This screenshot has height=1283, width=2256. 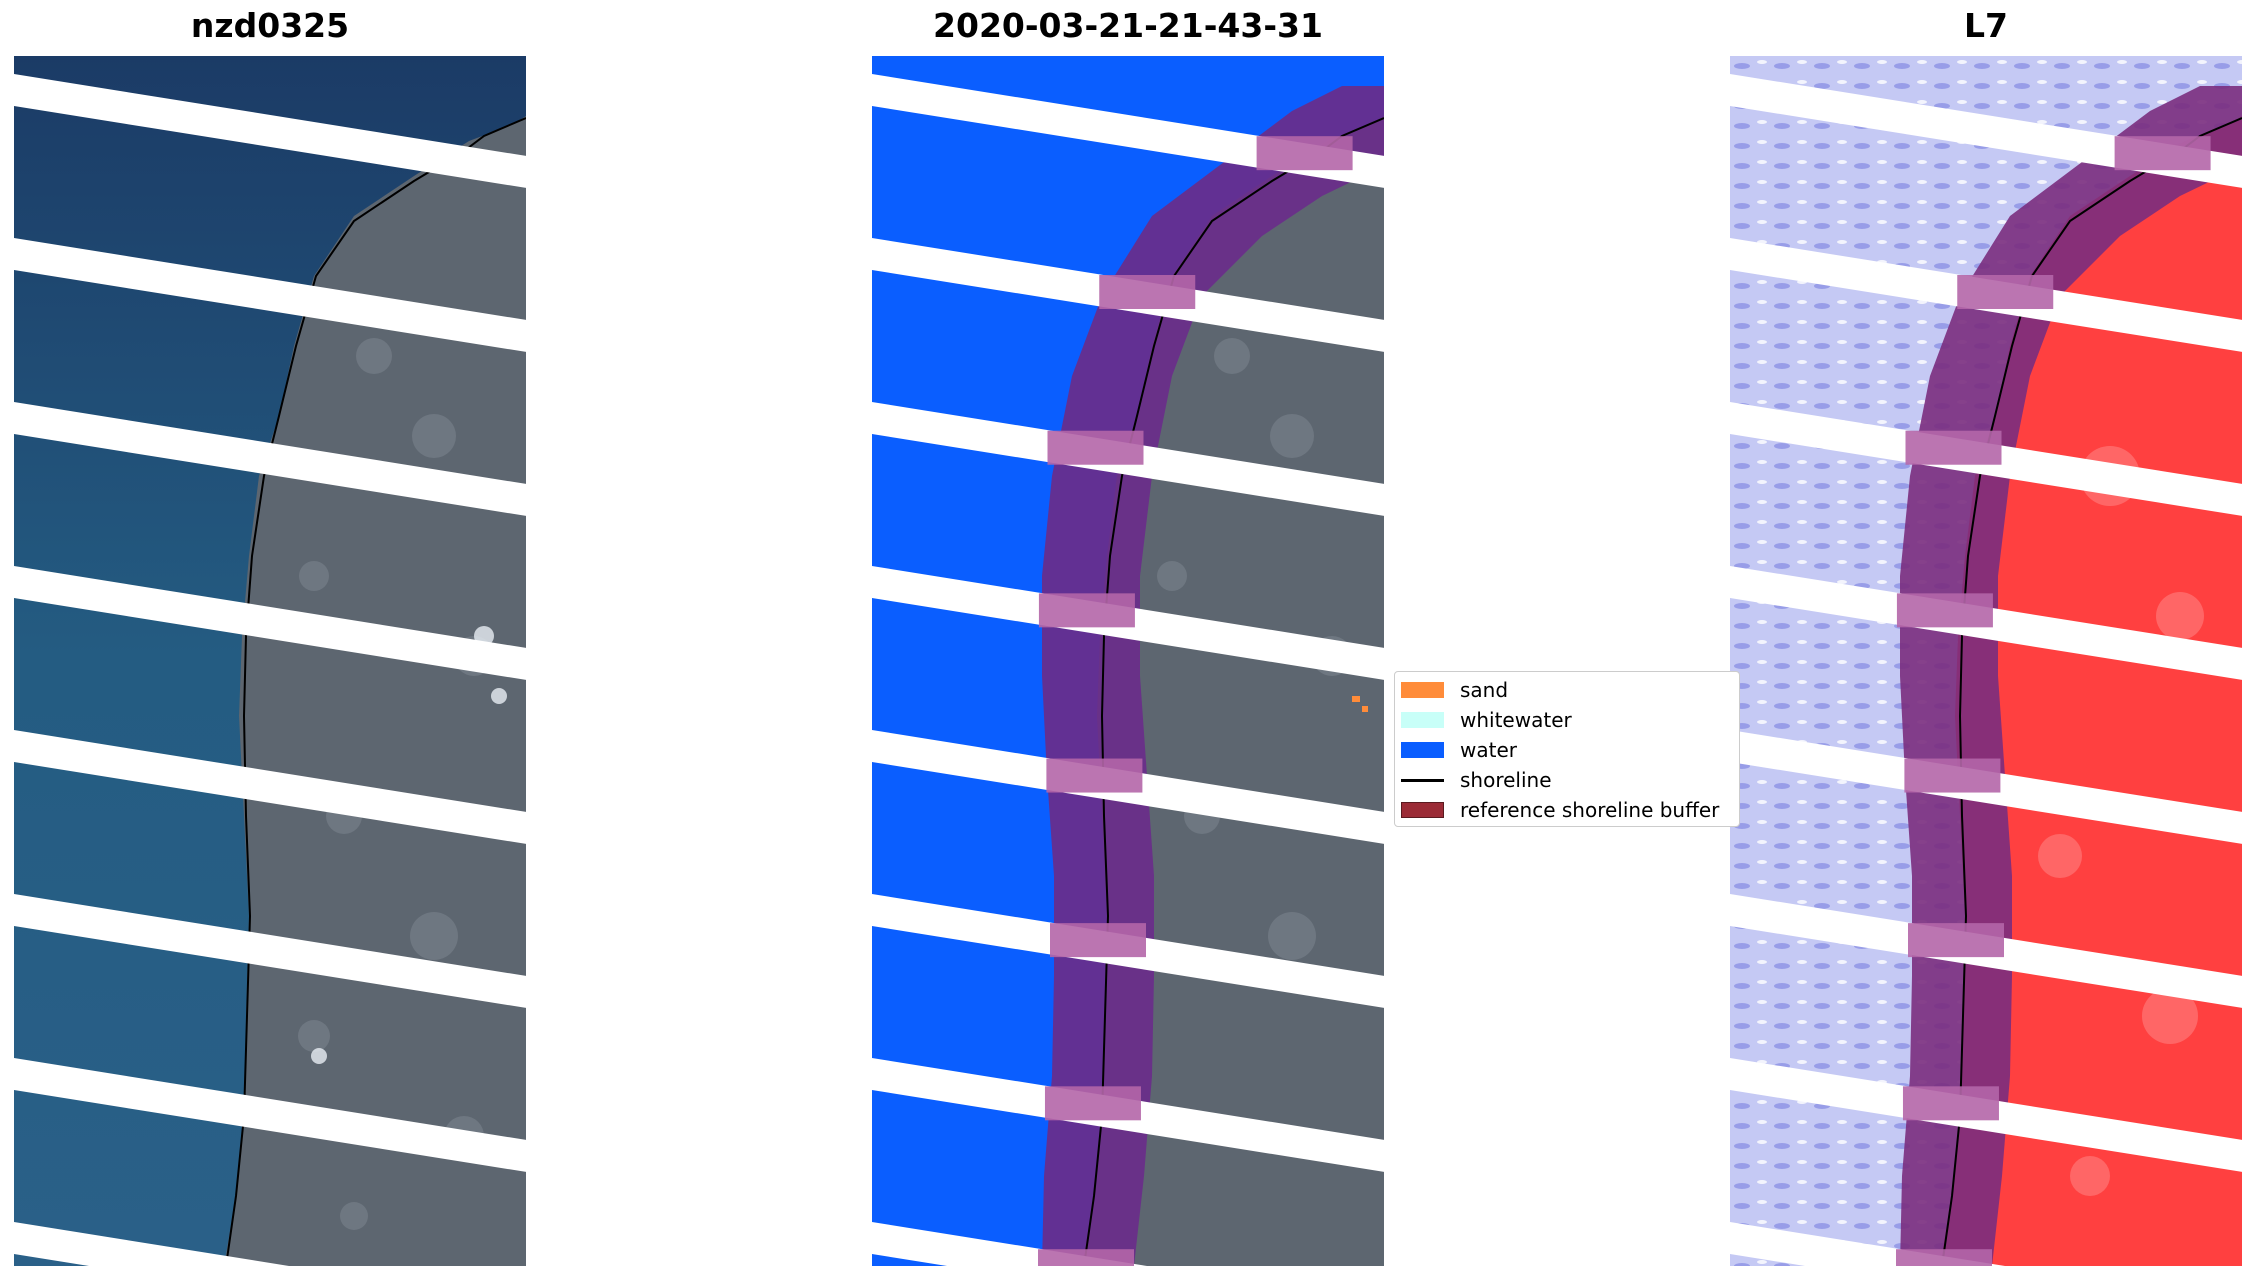 What do you see at coordinates (270, 25) in the screenshot?
I see `panel-title-rgb: nzd0325` at bounding box center [270, 25].